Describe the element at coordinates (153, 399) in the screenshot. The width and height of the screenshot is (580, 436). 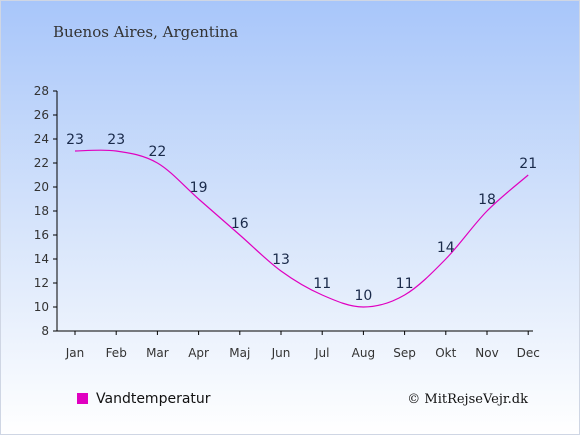
I see `legend-label: Vandtemperatur` at that location.